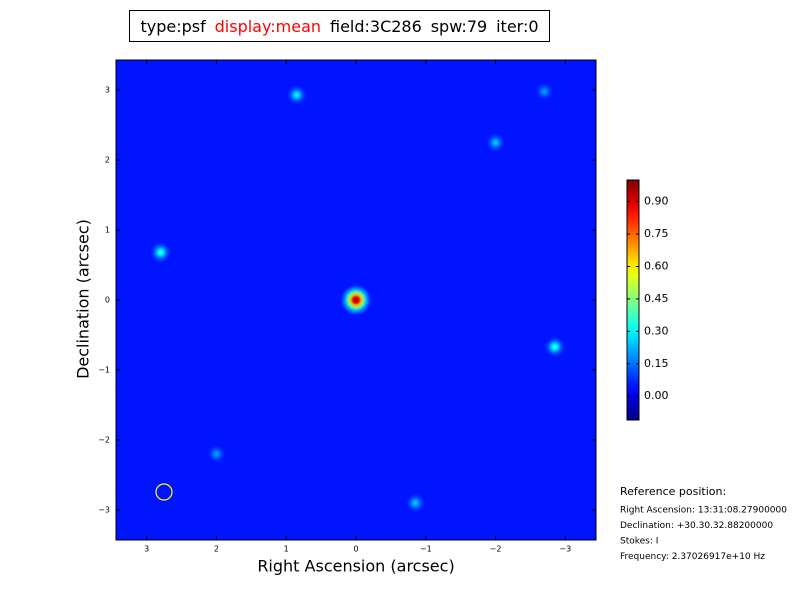 This screenshot has width=800, height=600. I want to click on colorbar-tick-label: 0.60, so click(656, 265).